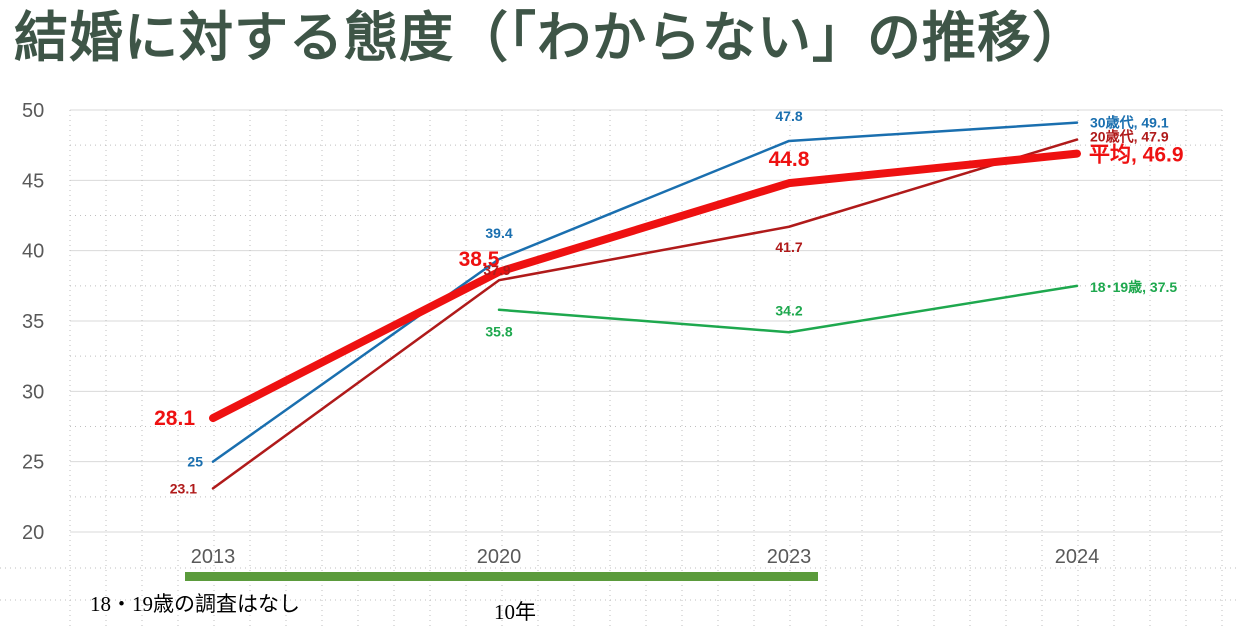  What do you see at coordinates (498, 233) in the screenshot?
I see `data-label-s30: 39.4` at bounding box center [498, 233].